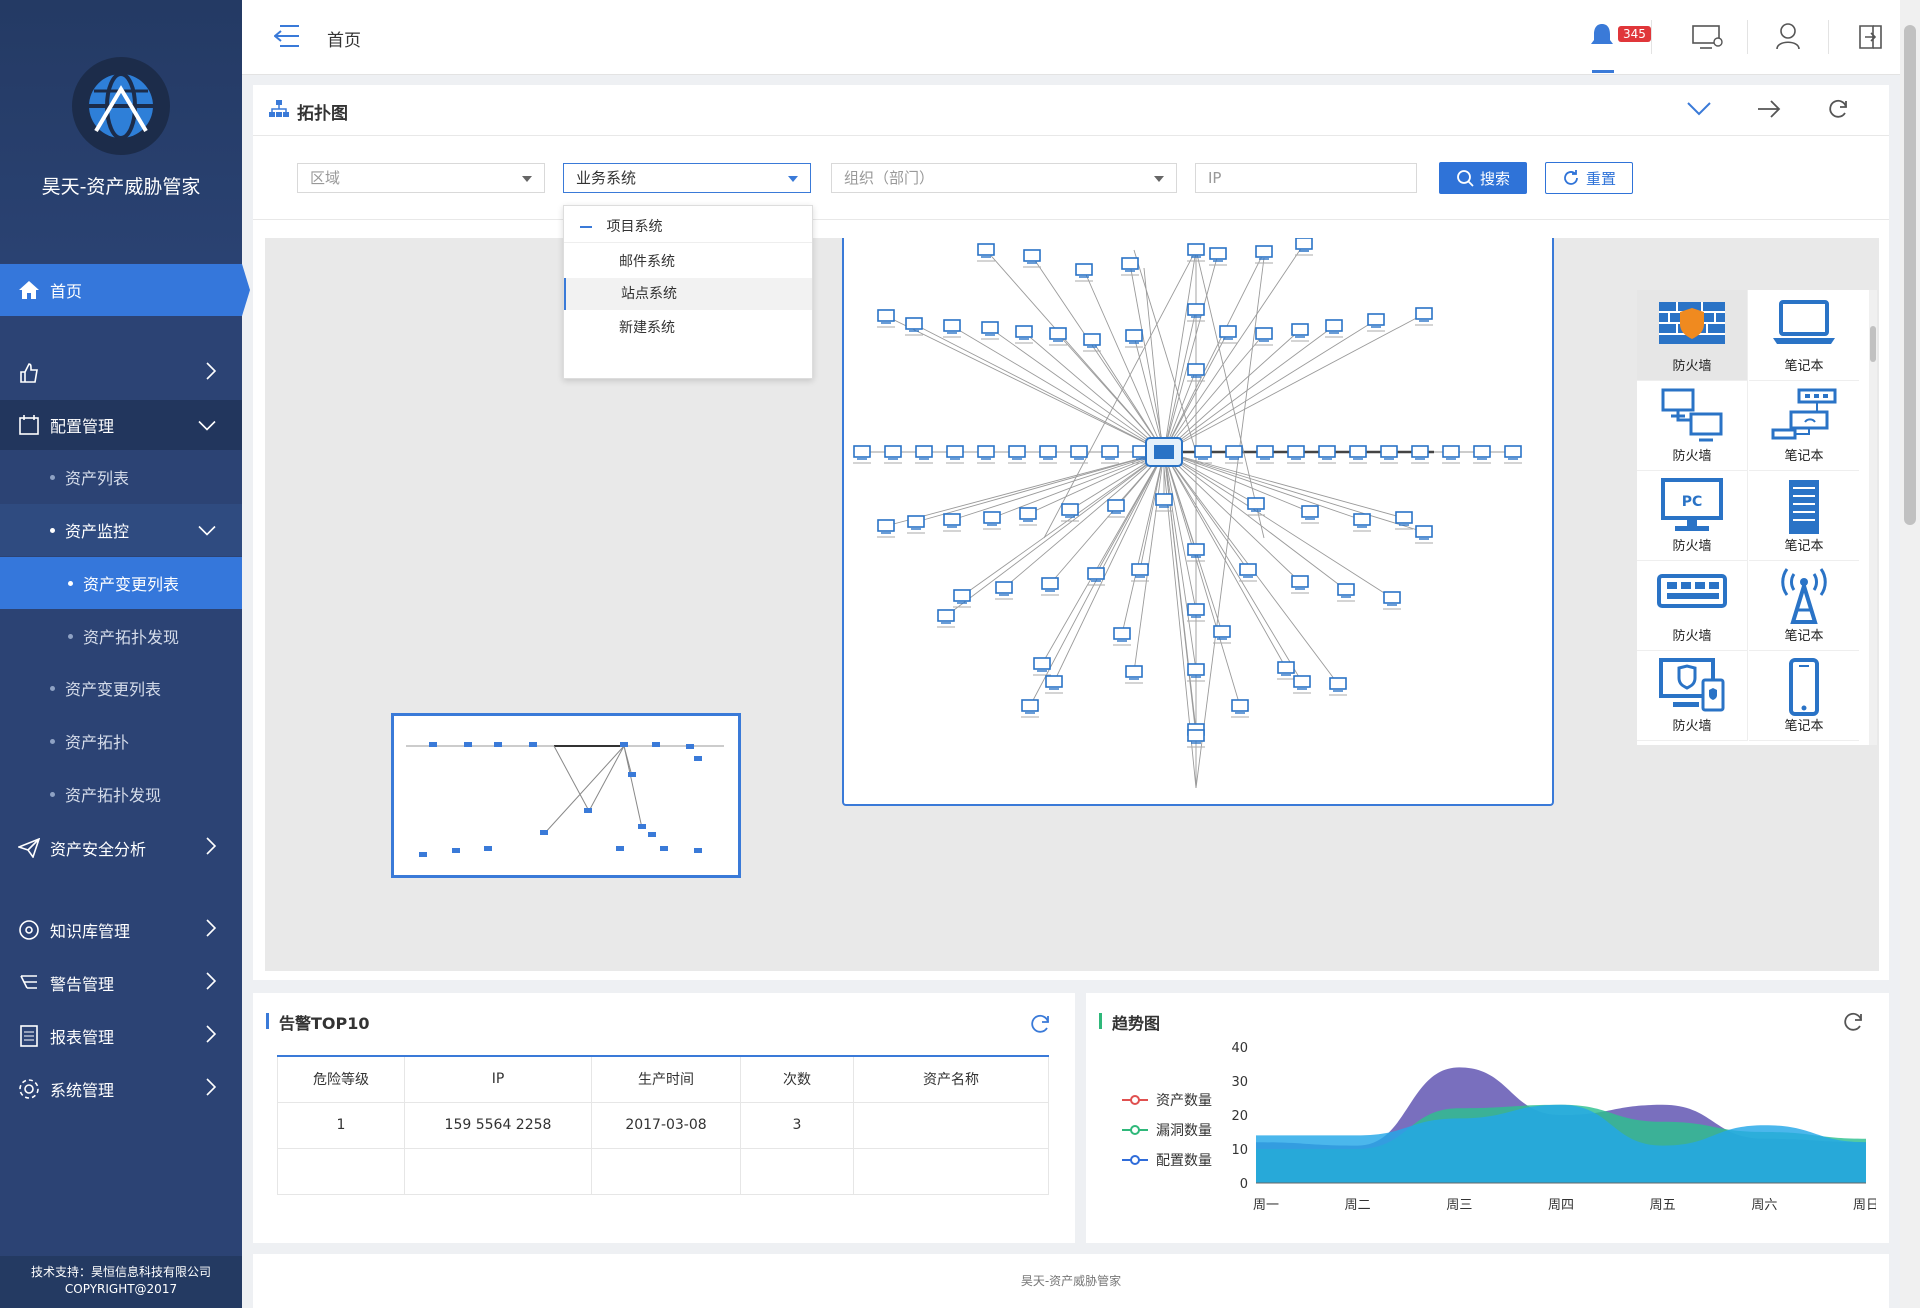 Image resolution: width=1920 pixels, height=1308 pixels. Describe the element at coordinates (1692, 515) in the screenshot. I see `palette-item: PC 防火墙` at that location.